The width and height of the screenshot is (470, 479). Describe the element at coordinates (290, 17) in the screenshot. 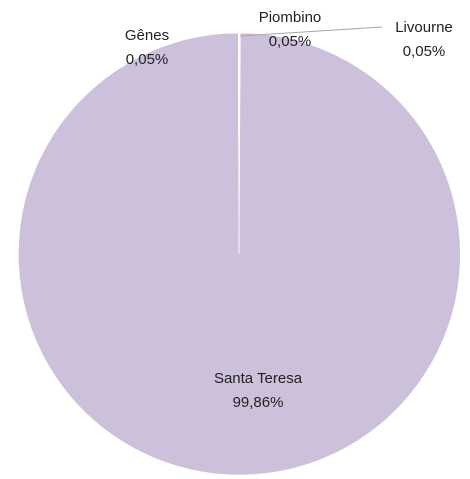

I see `label-name-piombino: Piombino` at that location.